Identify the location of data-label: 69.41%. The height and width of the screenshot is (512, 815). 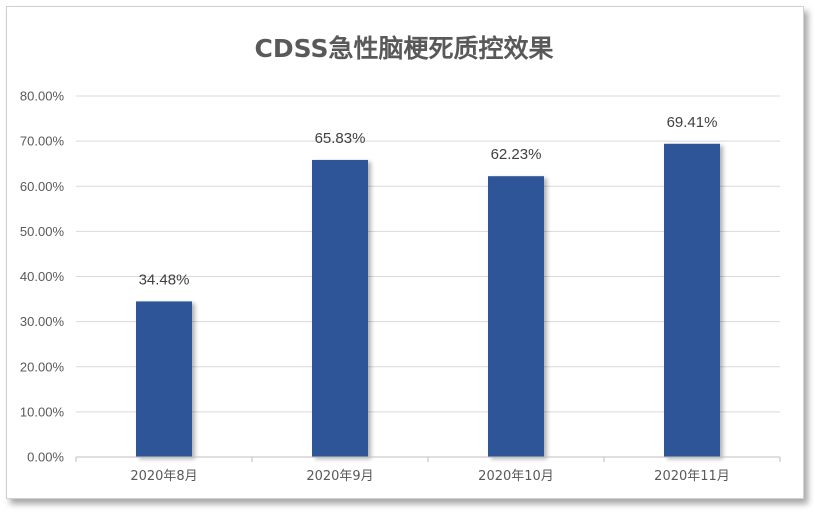
(692, 122).